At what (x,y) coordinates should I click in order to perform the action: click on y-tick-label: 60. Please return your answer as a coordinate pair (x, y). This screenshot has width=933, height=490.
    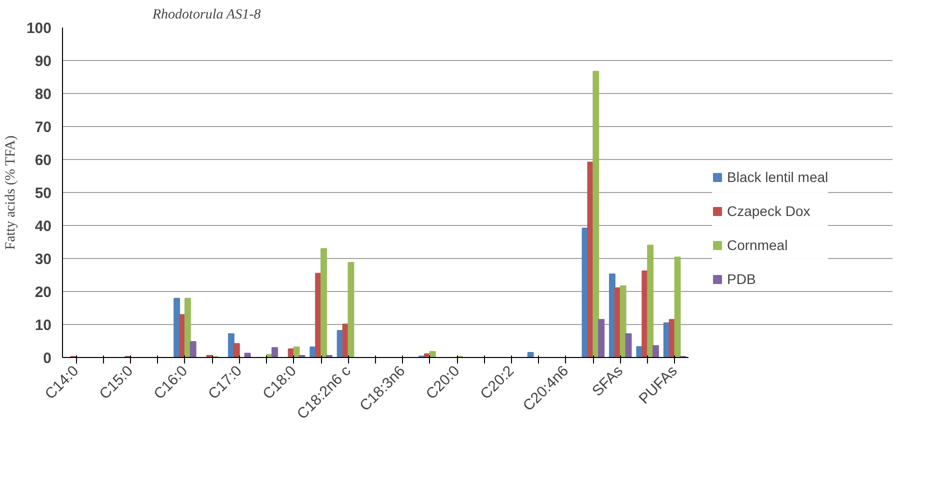
    Looking at the image, I should click on (43, 160).